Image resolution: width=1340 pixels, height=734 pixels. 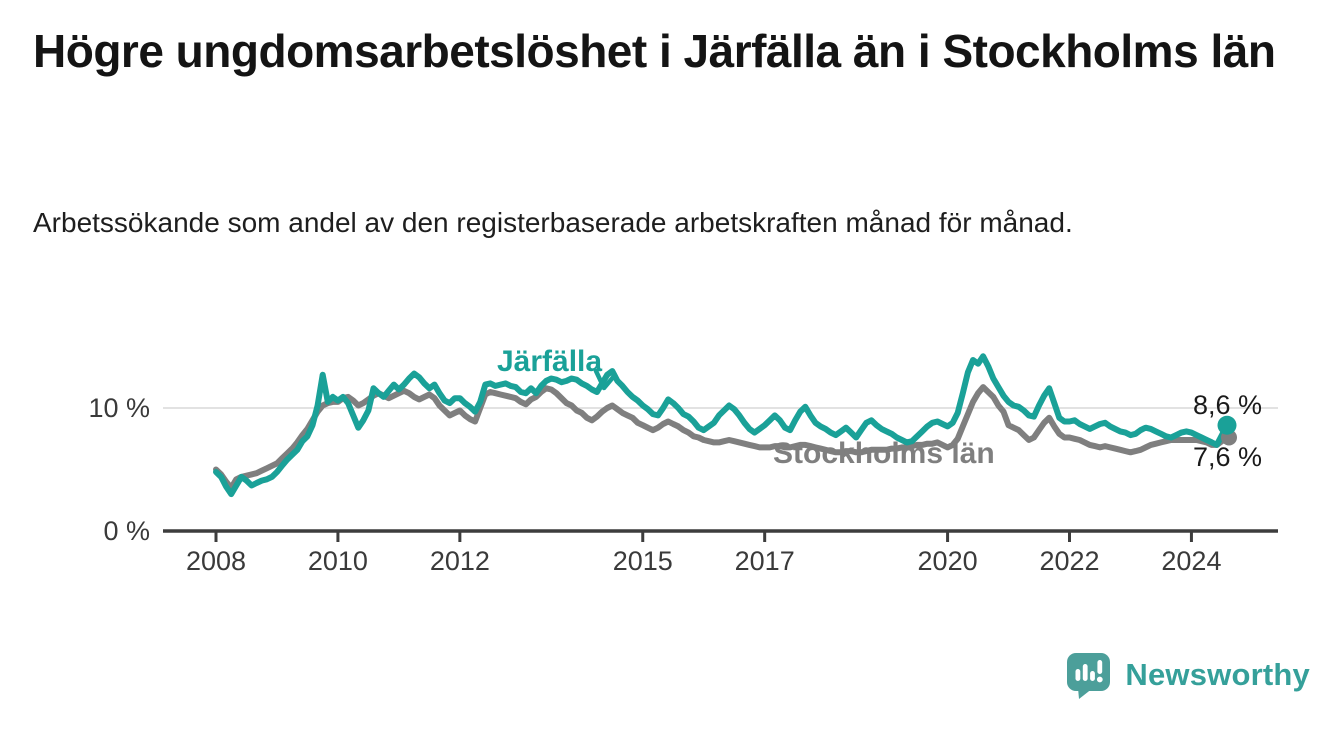 I want to click on series-label-arrow-icon, so click(x=605, y=379).